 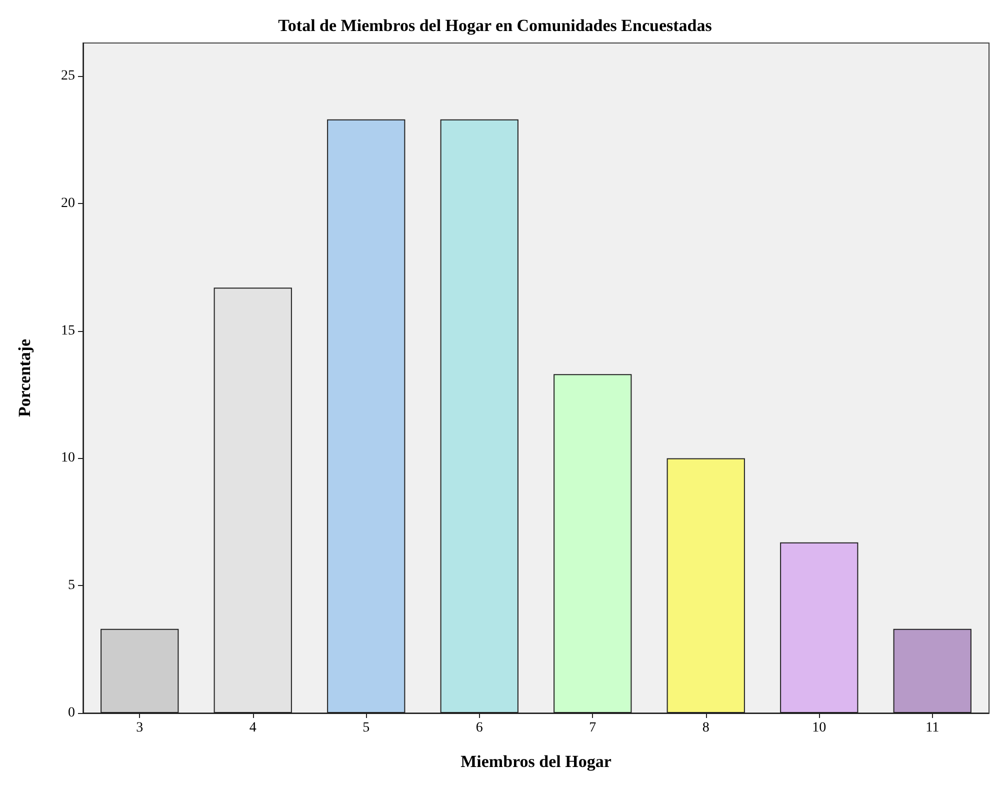 I want to click on x-tick-label: 5, so click(x=366, y=728).